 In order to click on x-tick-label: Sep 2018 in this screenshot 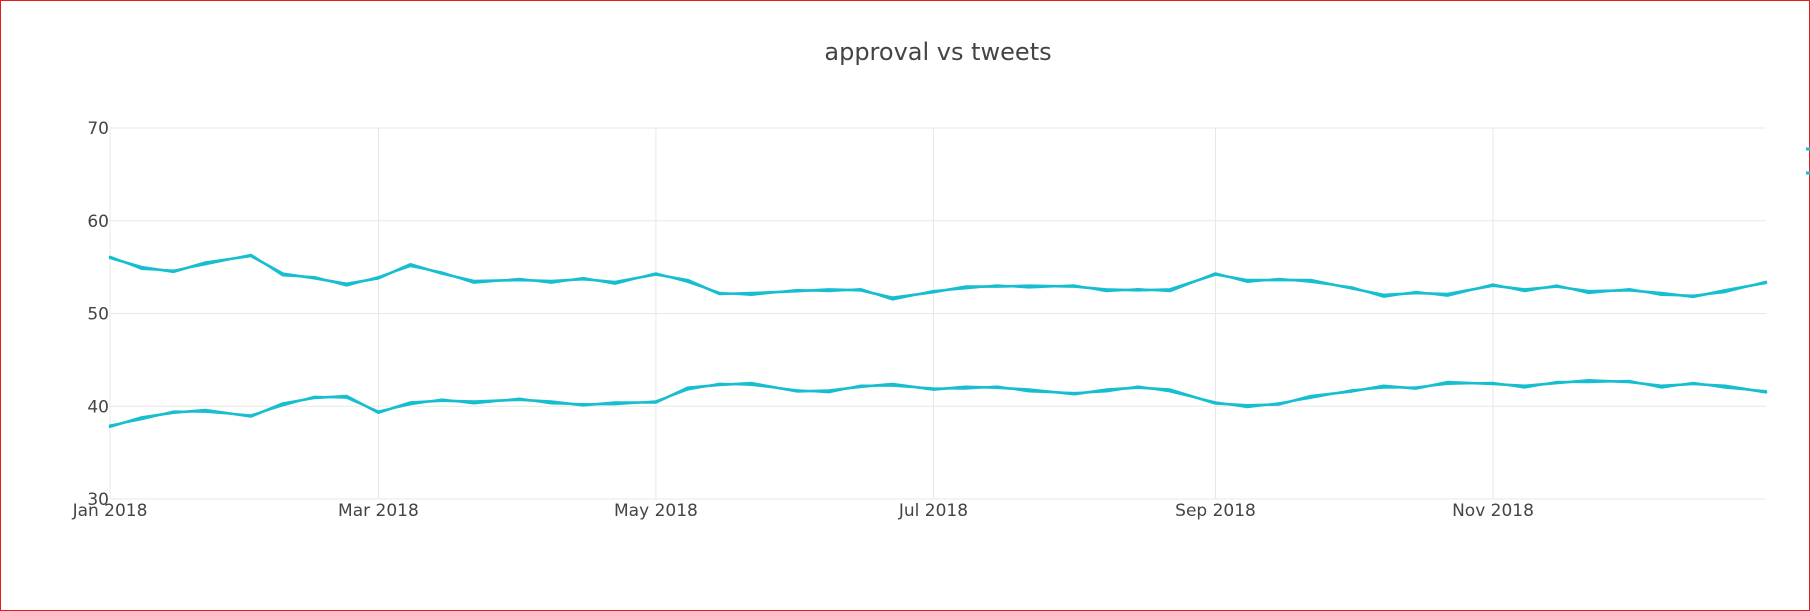, I will do `click(1215, 511)`.